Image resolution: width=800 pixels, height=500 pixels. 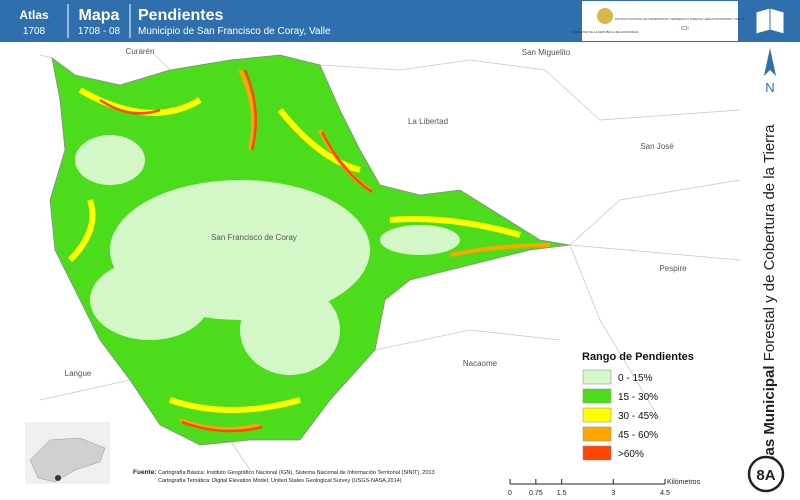 I want to click on map-label: Mapa, so click(x=99, y=15).